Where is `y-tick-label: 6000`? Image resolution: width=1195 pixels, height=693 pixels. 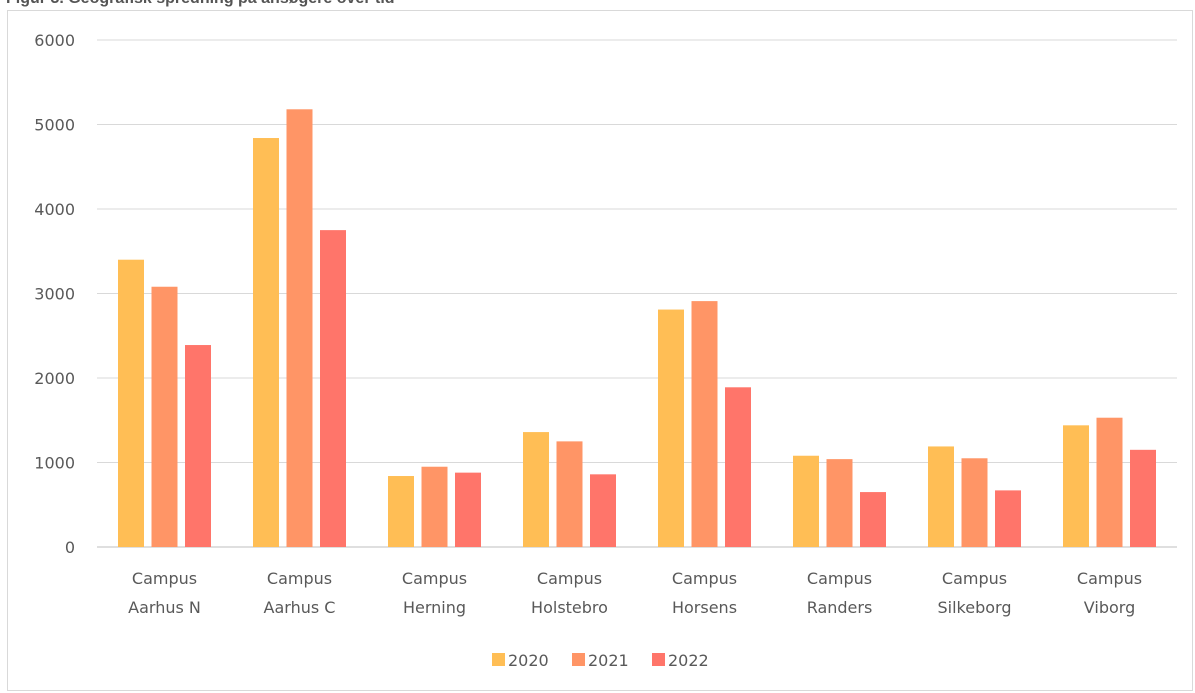
y-tick-label: 6000 is located at coordinates (54, 40).